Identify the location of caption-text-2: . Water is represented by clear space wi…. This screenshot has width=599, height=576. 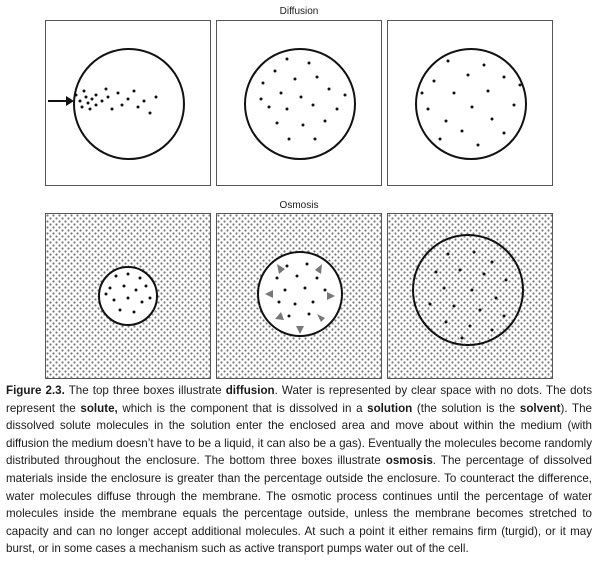
(299, 399).